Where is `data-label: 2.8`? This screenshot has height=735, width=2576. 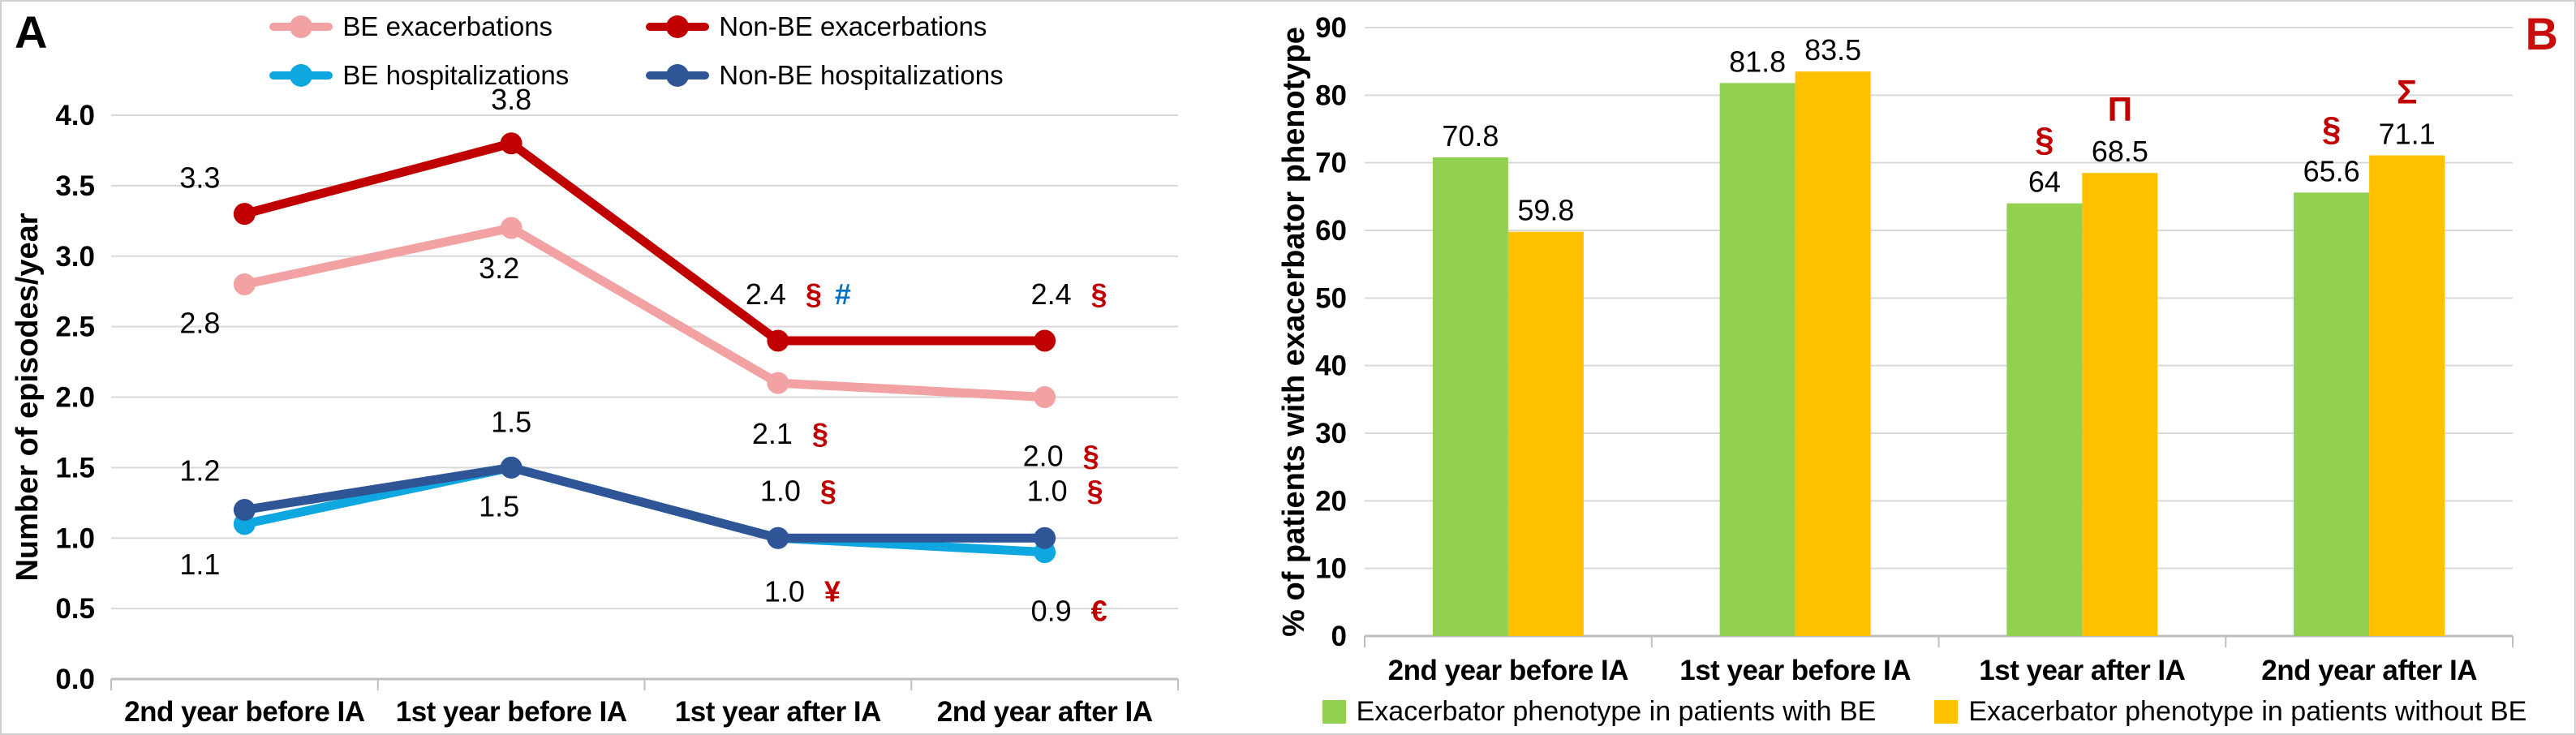 data-label: 2.8 is located at coordinates (199, 323).